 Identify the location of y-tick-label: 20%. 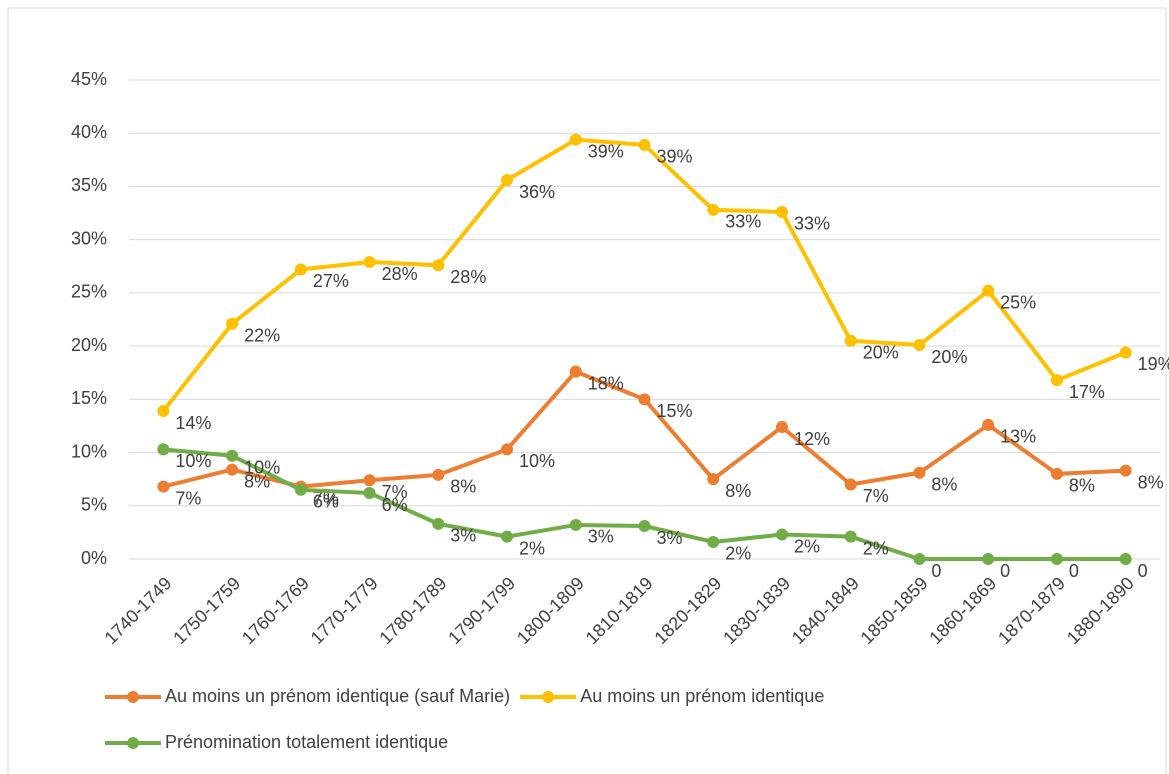
(89, 345).